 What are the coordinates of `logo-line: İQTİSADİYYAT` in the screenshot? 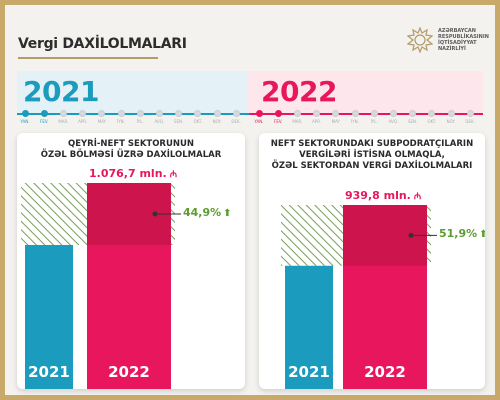 It's located at (457, 43).